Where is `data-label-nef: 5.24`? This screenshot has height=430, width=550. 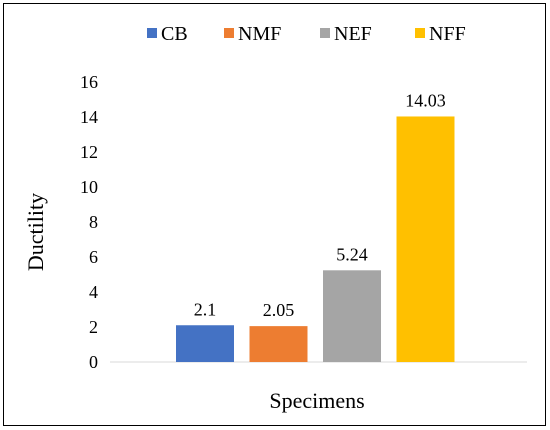 data-label-nef: 5.24 is located at coordinates (352, 254).